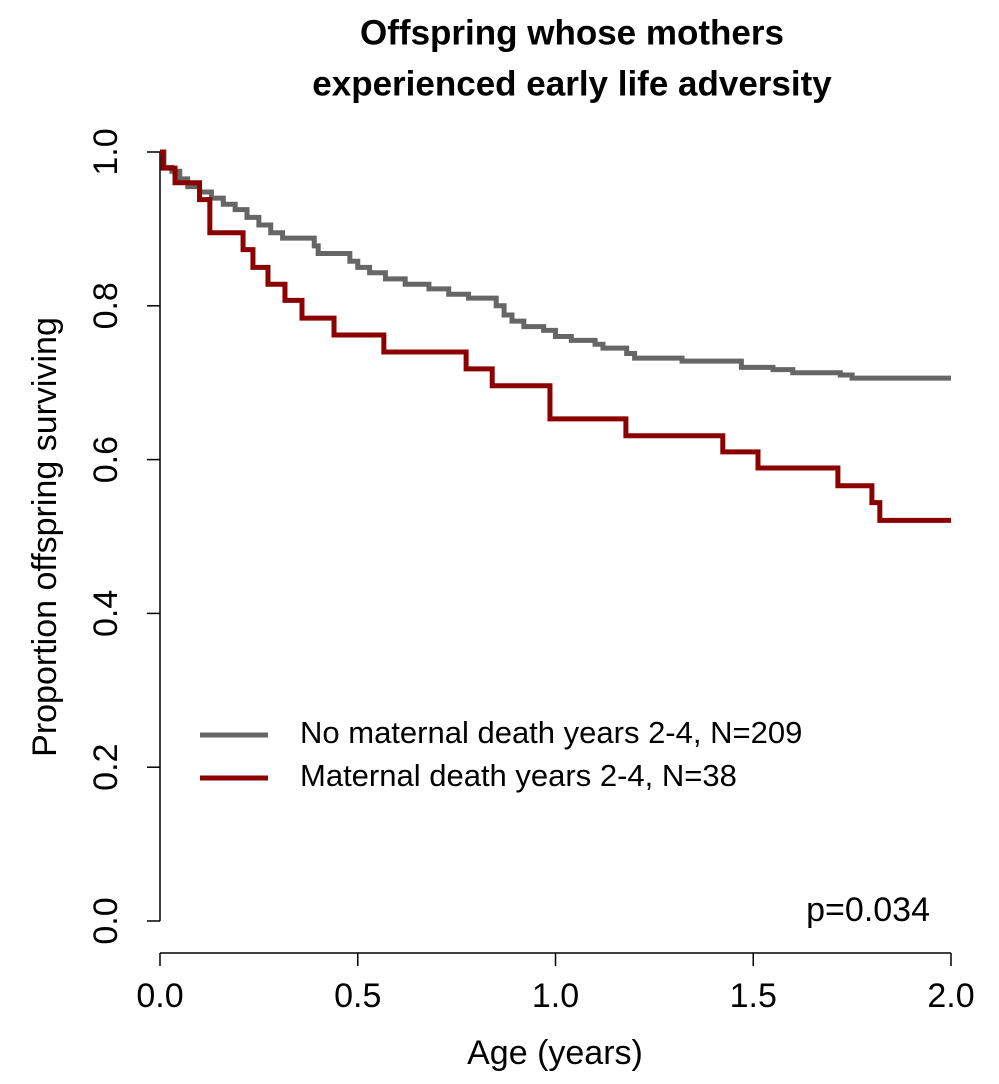 The width and height of the screenshot is (999, 1084). What do you see at coordinates (45, 537) in the screenshot?
I see `y-axis-label: Proportion offspring surviving` at bounding box center [45, 537].